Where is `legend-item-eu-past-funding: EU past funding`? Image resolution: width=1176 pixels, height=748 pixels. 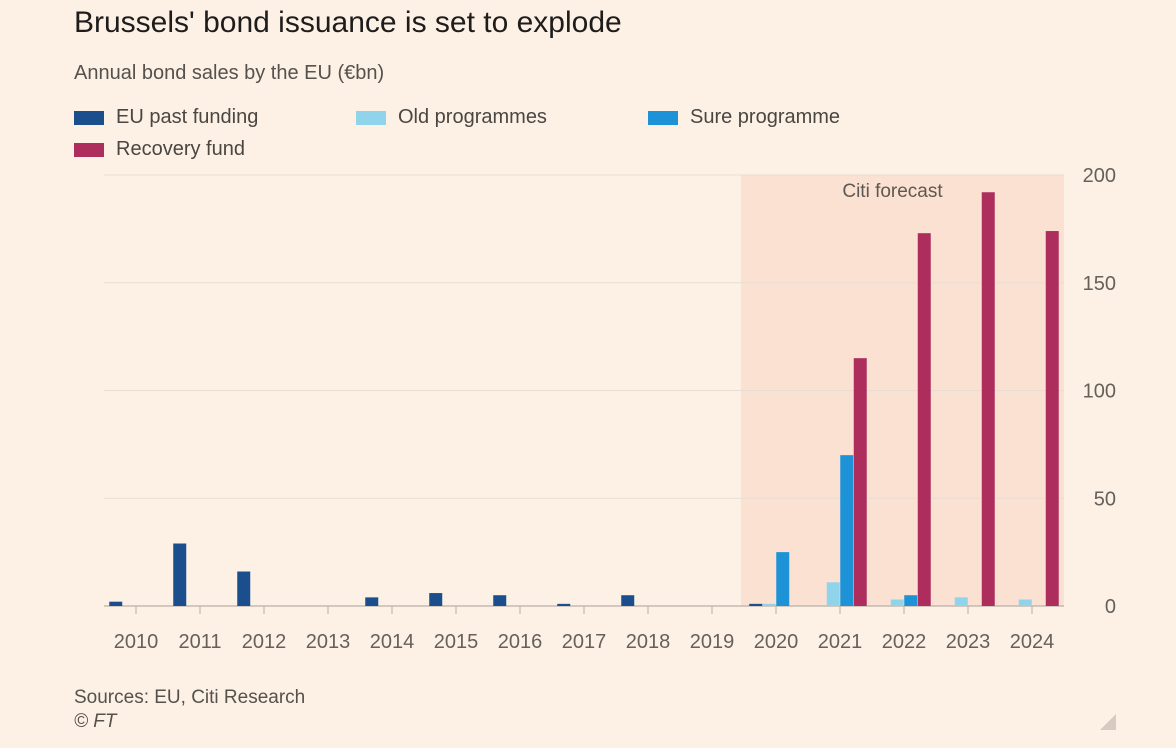 legend-item-eu-past-funding: EU past funding is located at coordinates (166, 117).